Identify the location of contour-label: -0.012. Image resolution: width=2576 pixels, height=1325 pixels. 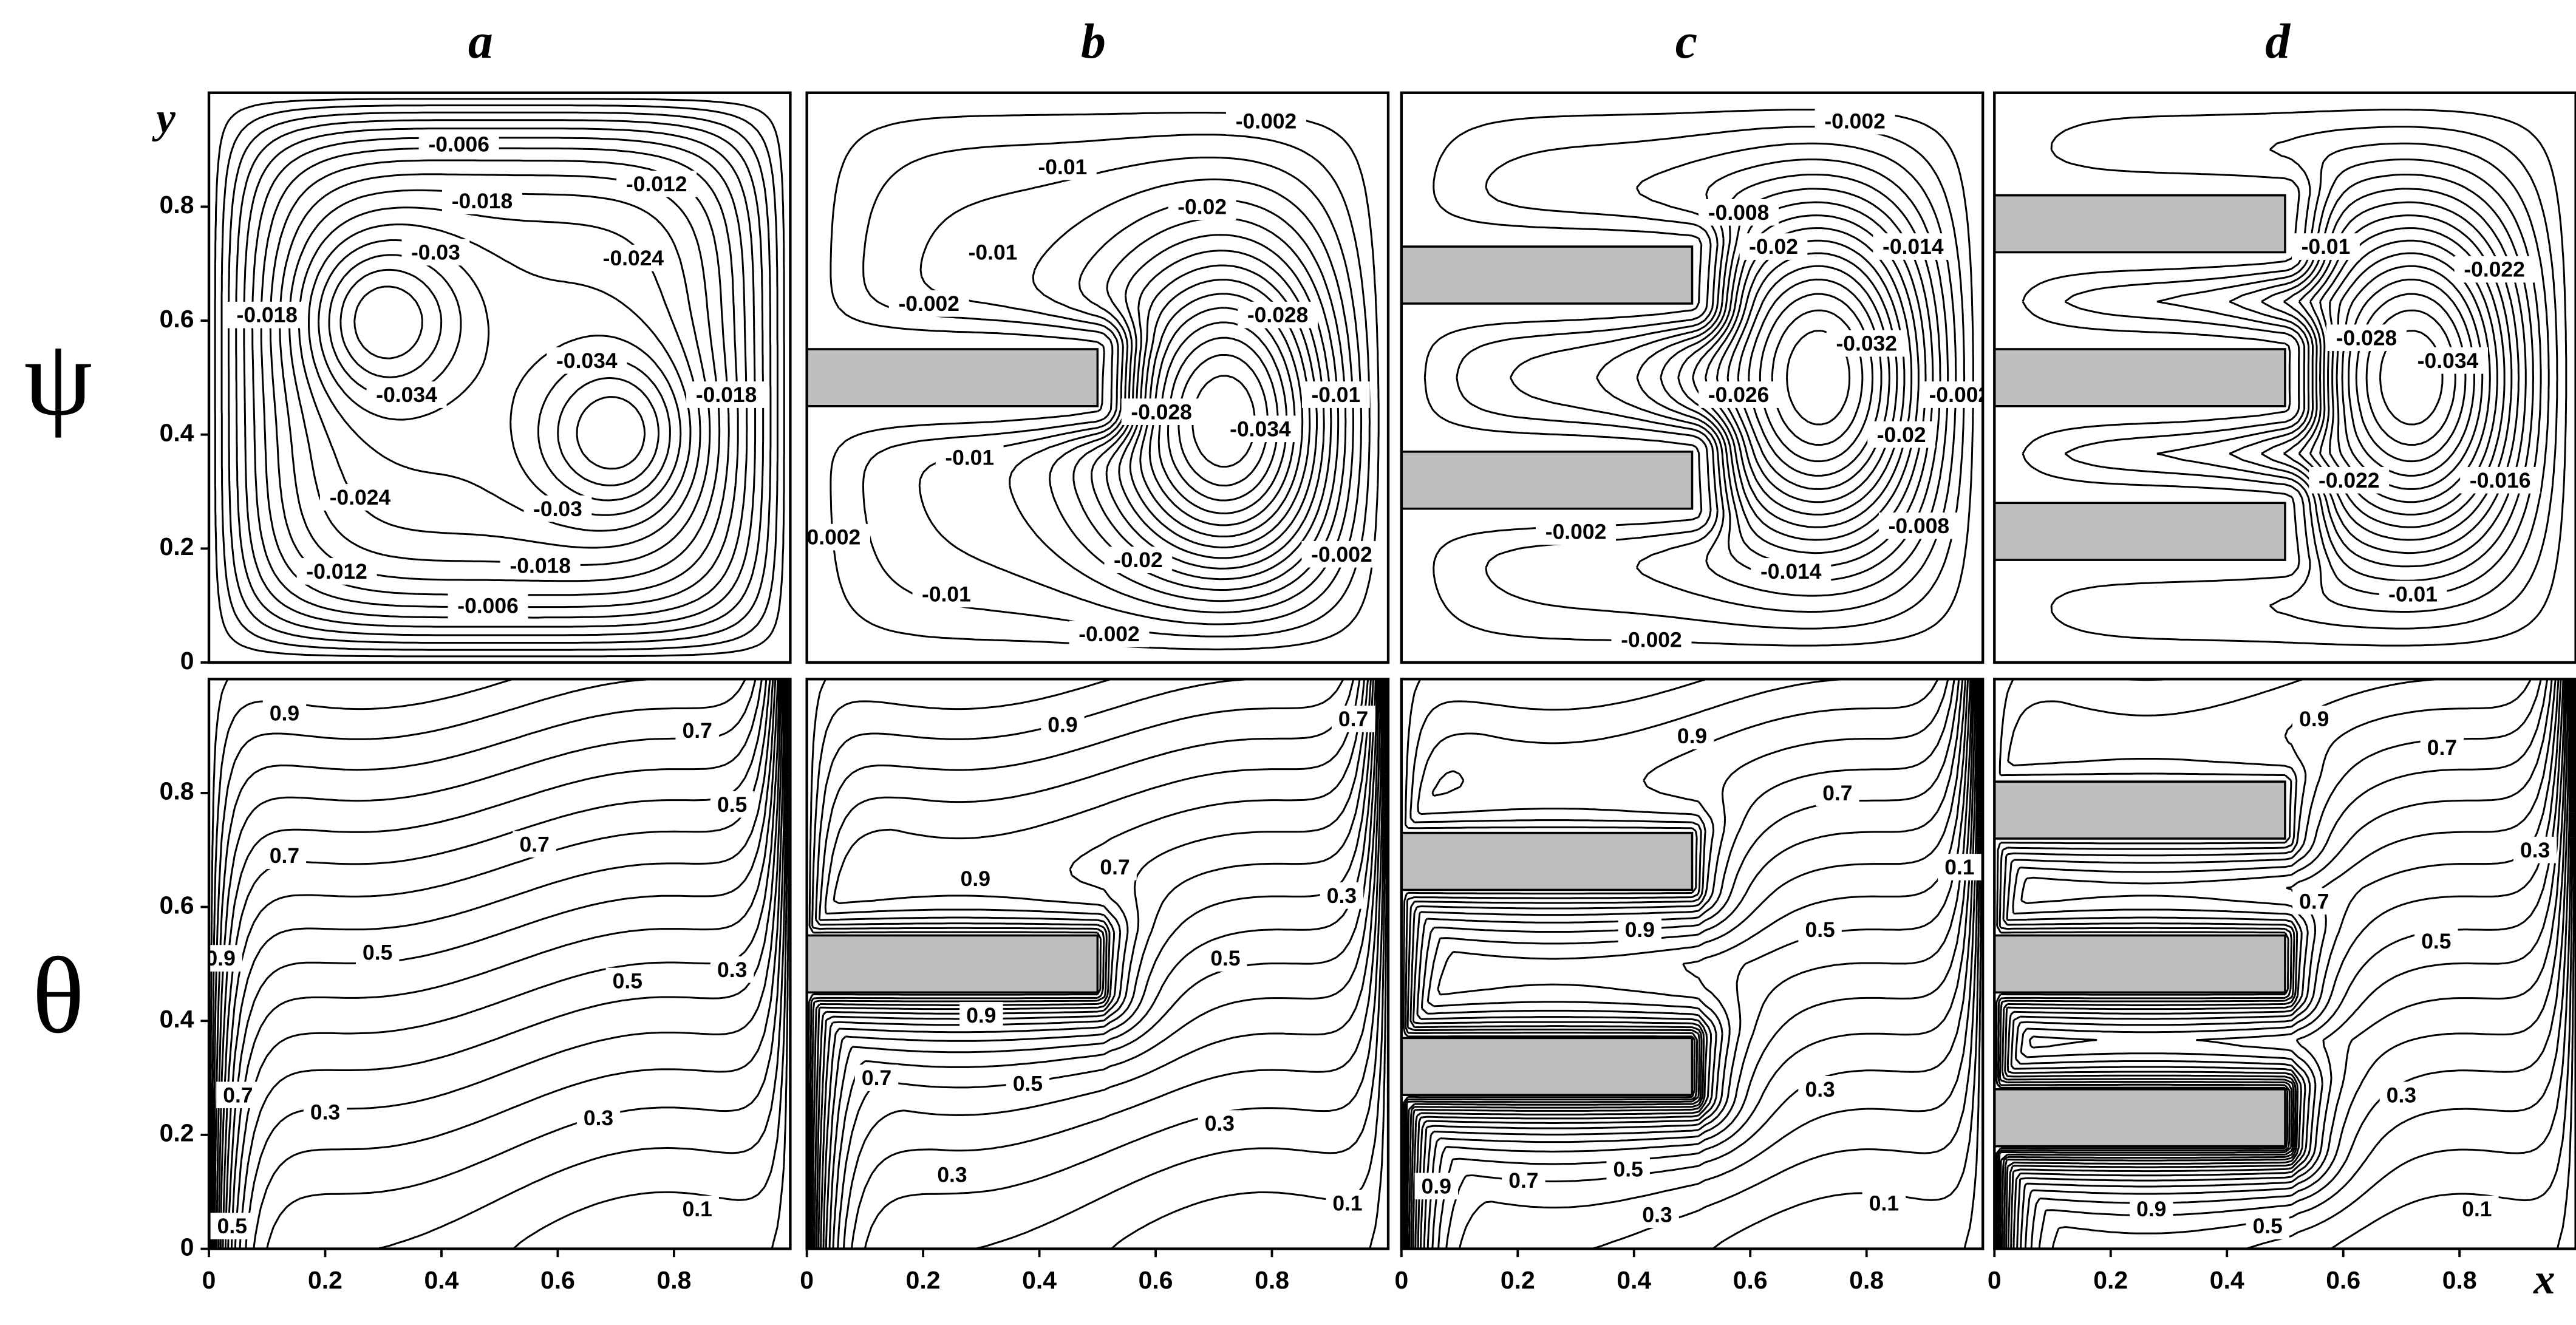
(656, 184).